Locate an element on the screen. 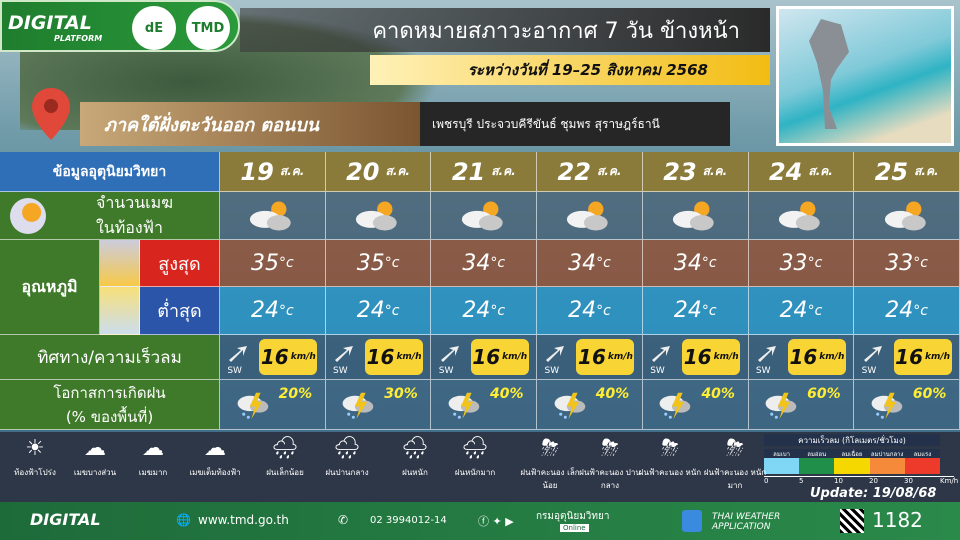  legend-item: 🌧 ฝนหนักมาก is located at coordinates (475, 457).